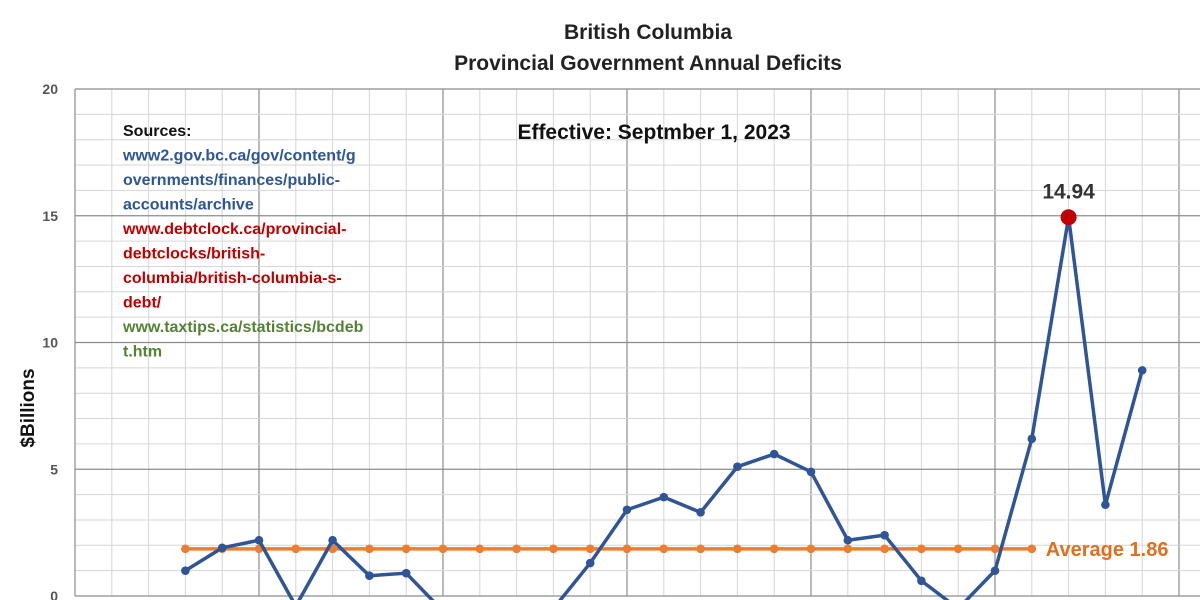 This screenshot has height=600, width=1200. Describe the element at coordinates (648, 32) in the screenshot. I see `chart-title-line-1: British Columbia` at that location.